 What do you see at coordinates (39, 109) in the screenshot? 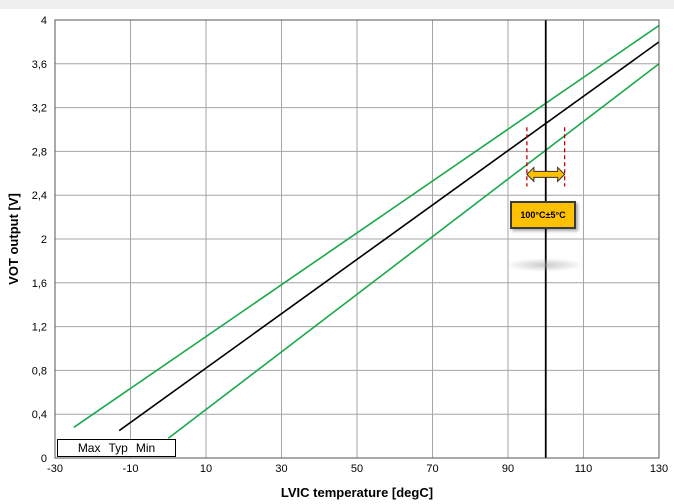
I see `y-tick-label: 3,2` at bounding box center [39, 109].